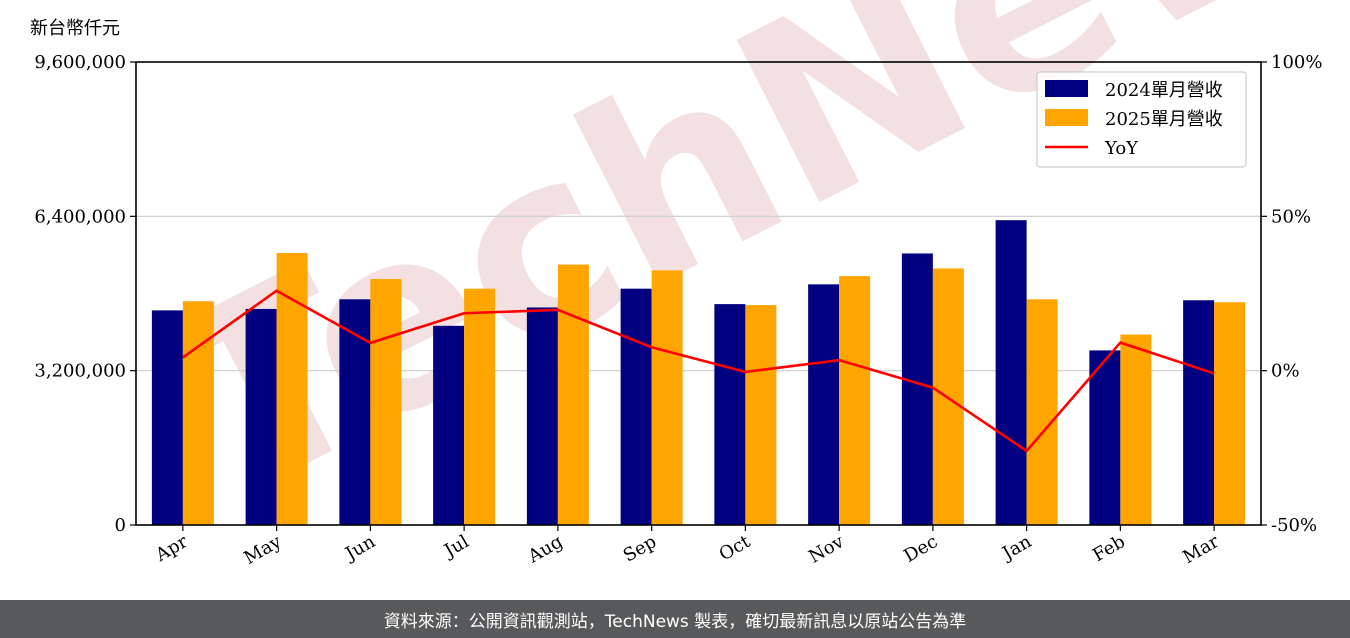 This screenshot has width=1350, height=638. What do you see at coordinates (1011, 373) in the screenshot?
I see `bar-2024-jan` at bounding box center [1011, 373].